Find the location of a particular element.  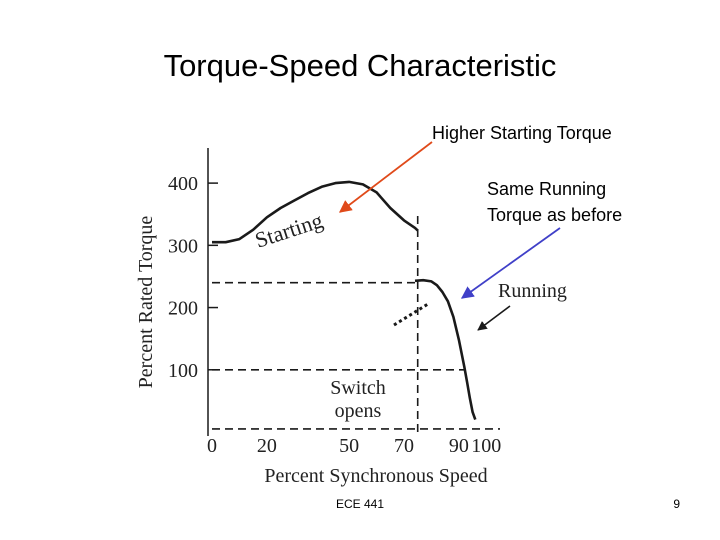

same-running-line1: Same Running is located at coordinates (547, 189).